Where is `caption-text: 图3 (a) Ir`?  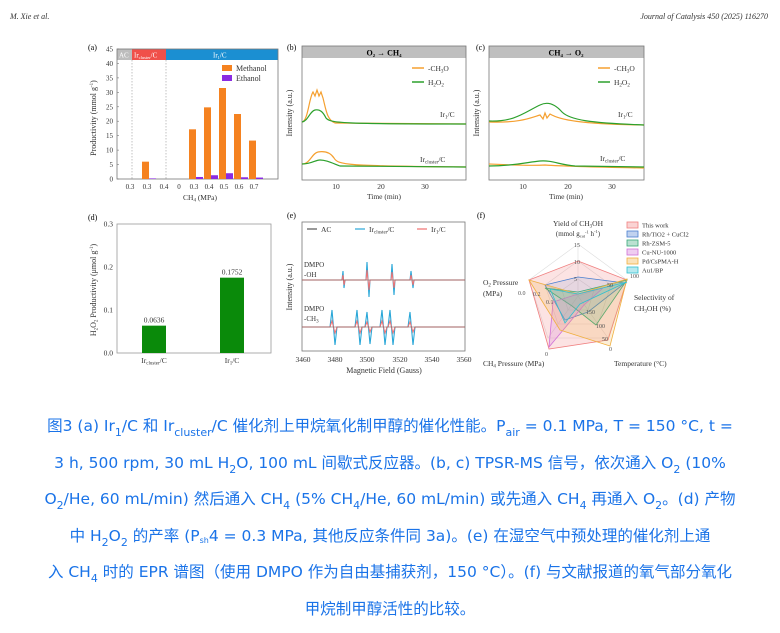 caption-text: 图3 (a) Ir is located at coordinates (81, 426).